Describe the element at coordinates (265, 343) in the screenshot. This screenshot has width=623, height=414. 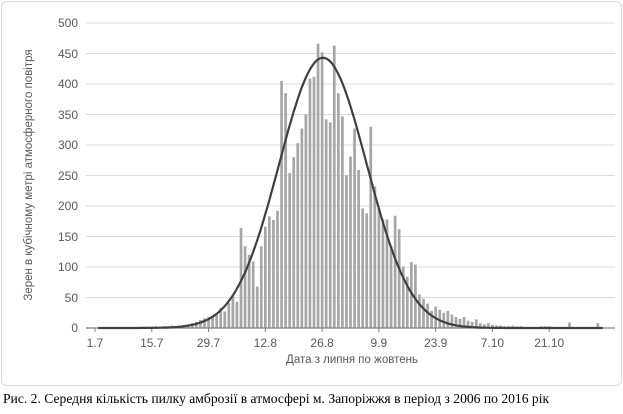
I see `x-tick-label: 12.8` at that location.